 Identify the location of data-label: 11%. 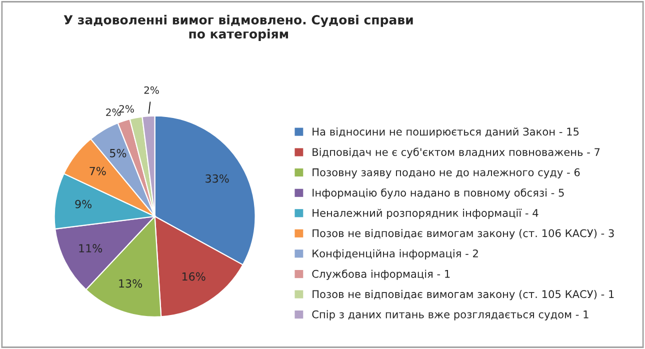
(90, 248).